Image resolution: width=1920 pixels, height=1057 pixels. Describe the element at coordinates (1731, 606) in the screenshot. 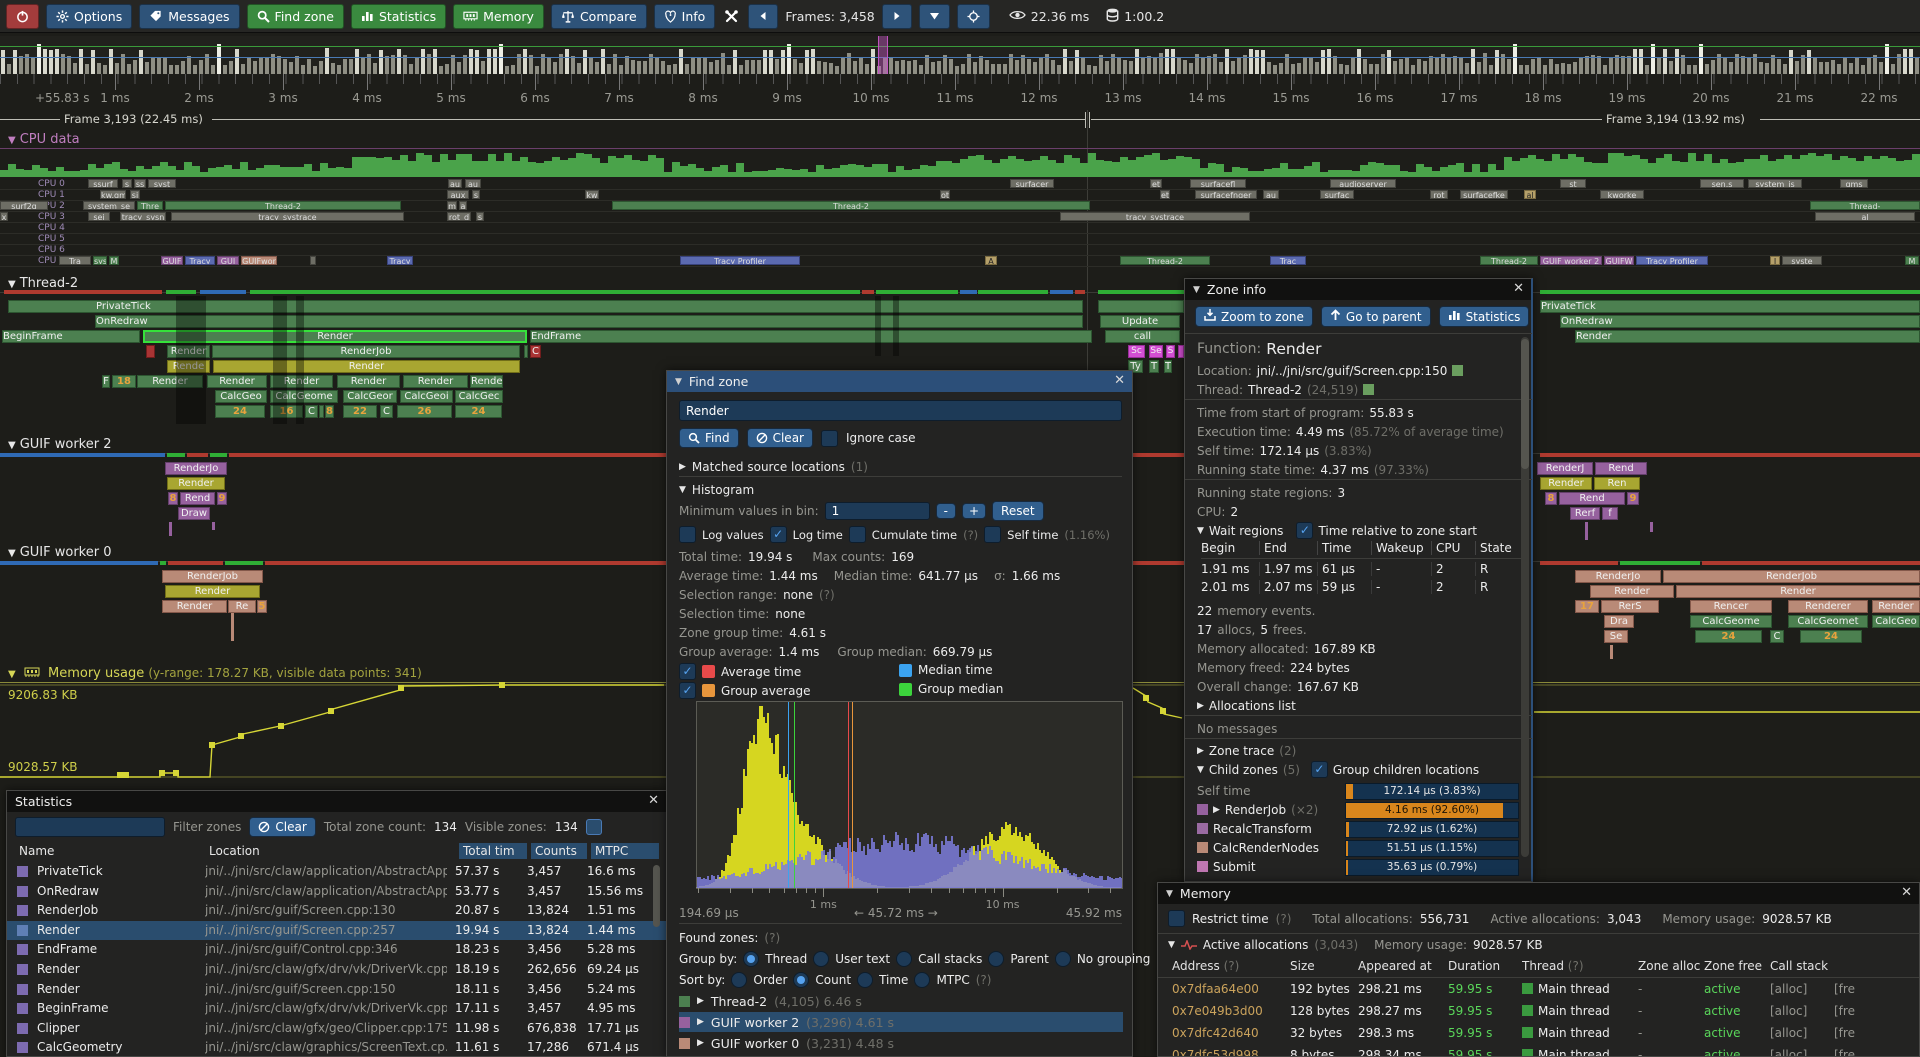

I see `timeline-zone: Rencer` at that location.